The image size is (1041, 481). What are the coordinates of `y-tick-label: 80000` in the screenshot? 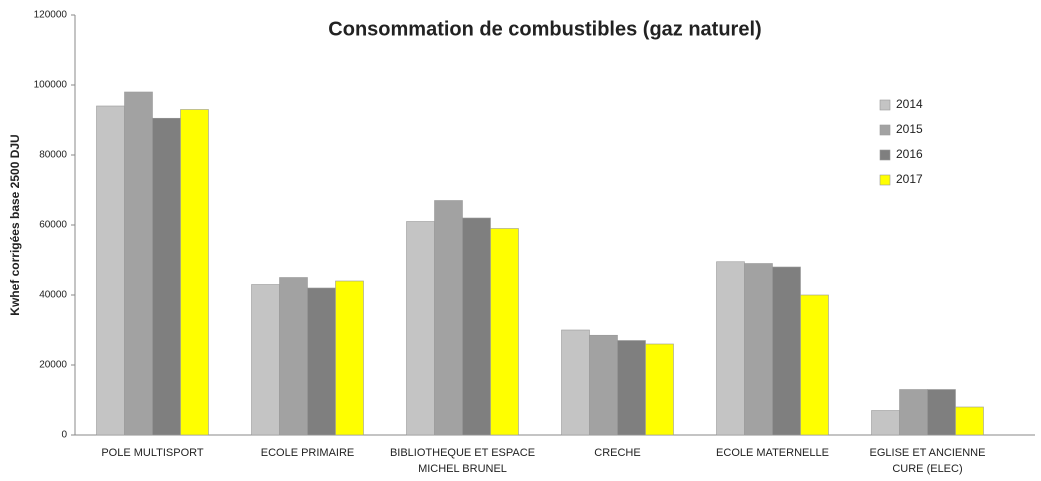 It's located at (53, 155).